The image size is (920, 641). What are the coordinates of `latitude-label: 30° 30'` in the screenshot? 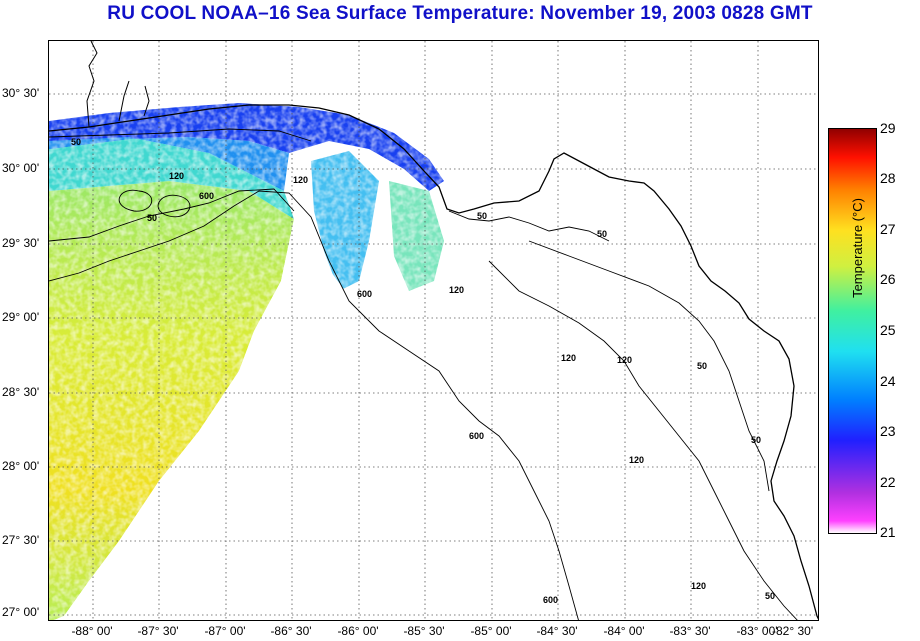 It's located at (21, 93).